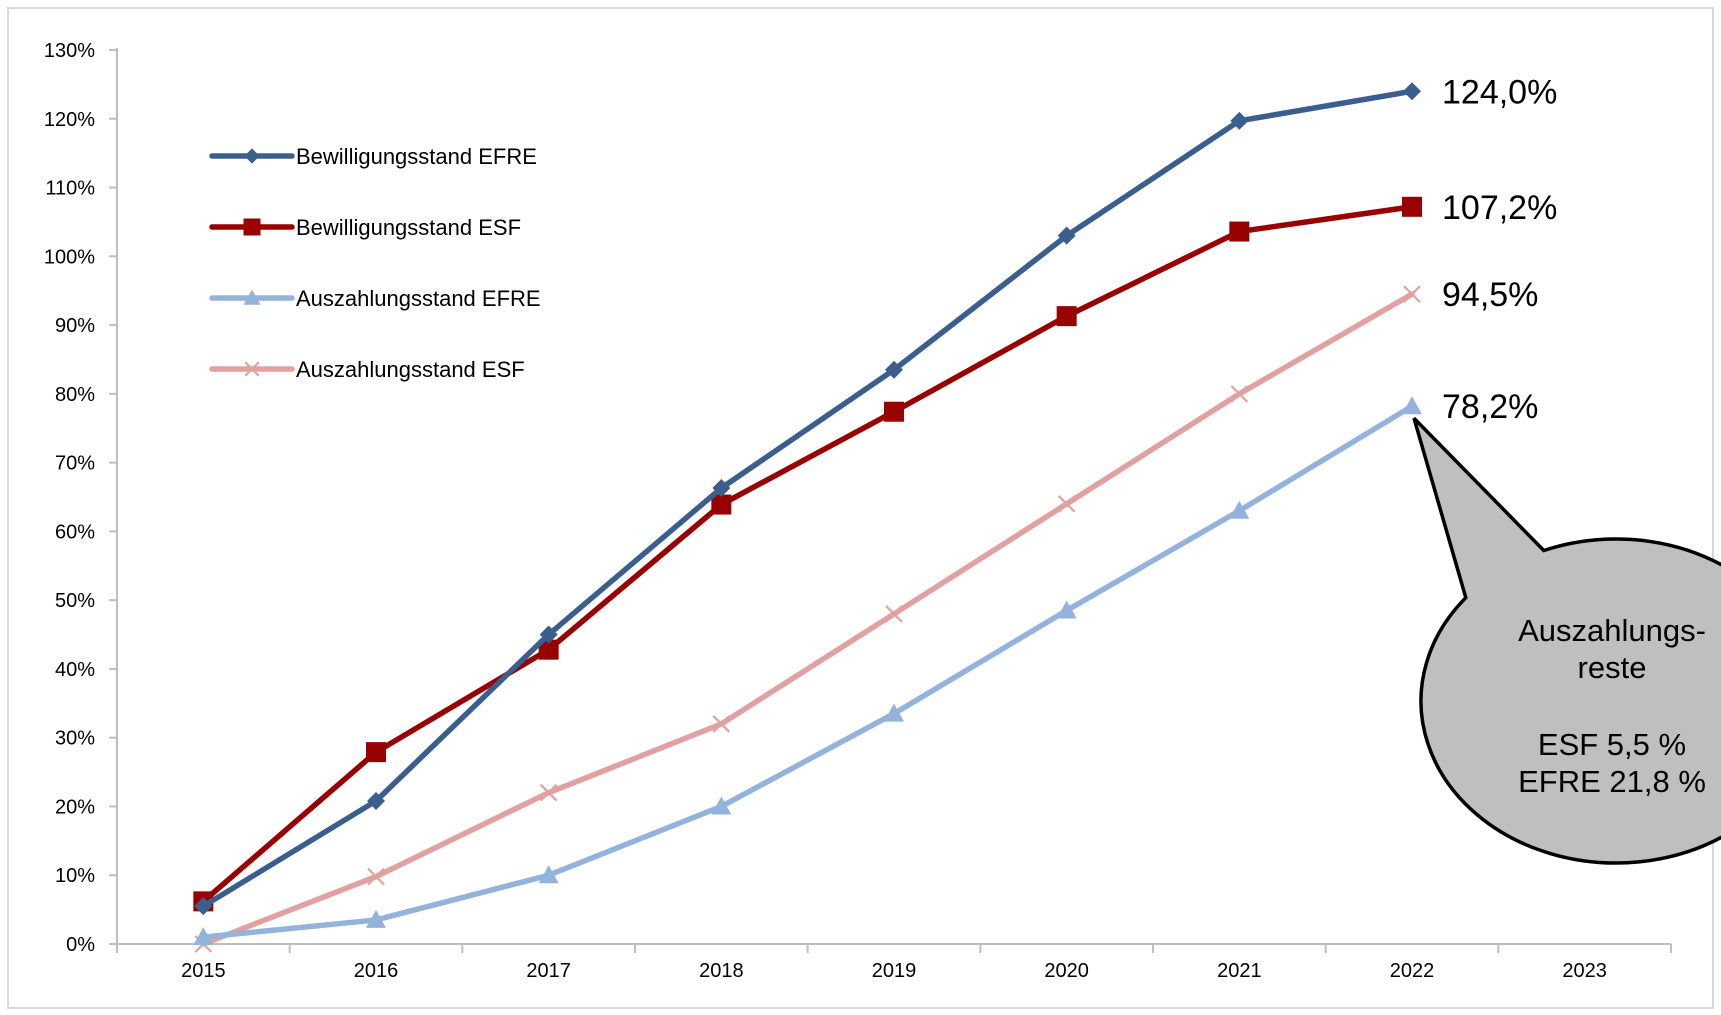 The image size is (1721, 1015). What do you see at coordinates (1239, 971) in the screenshot?
I see `x-tick-label: 2021` at bounding box center [1239, 971].